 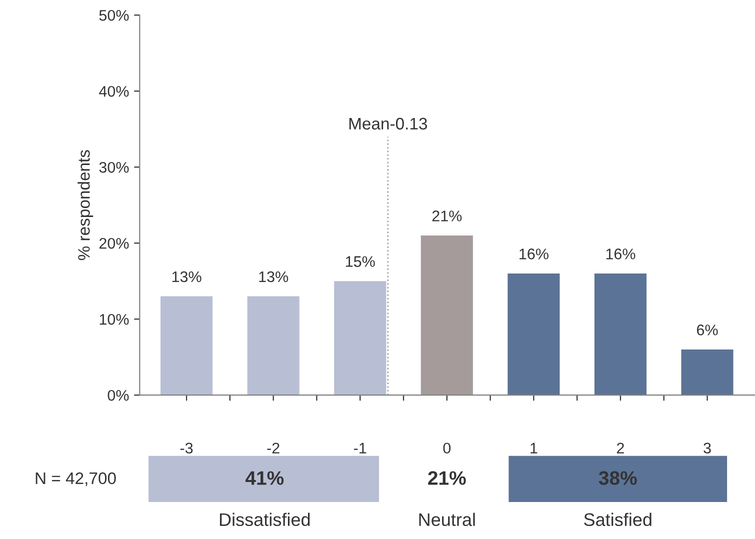 I want to click on text: 21%, so click(x=447, y=478).